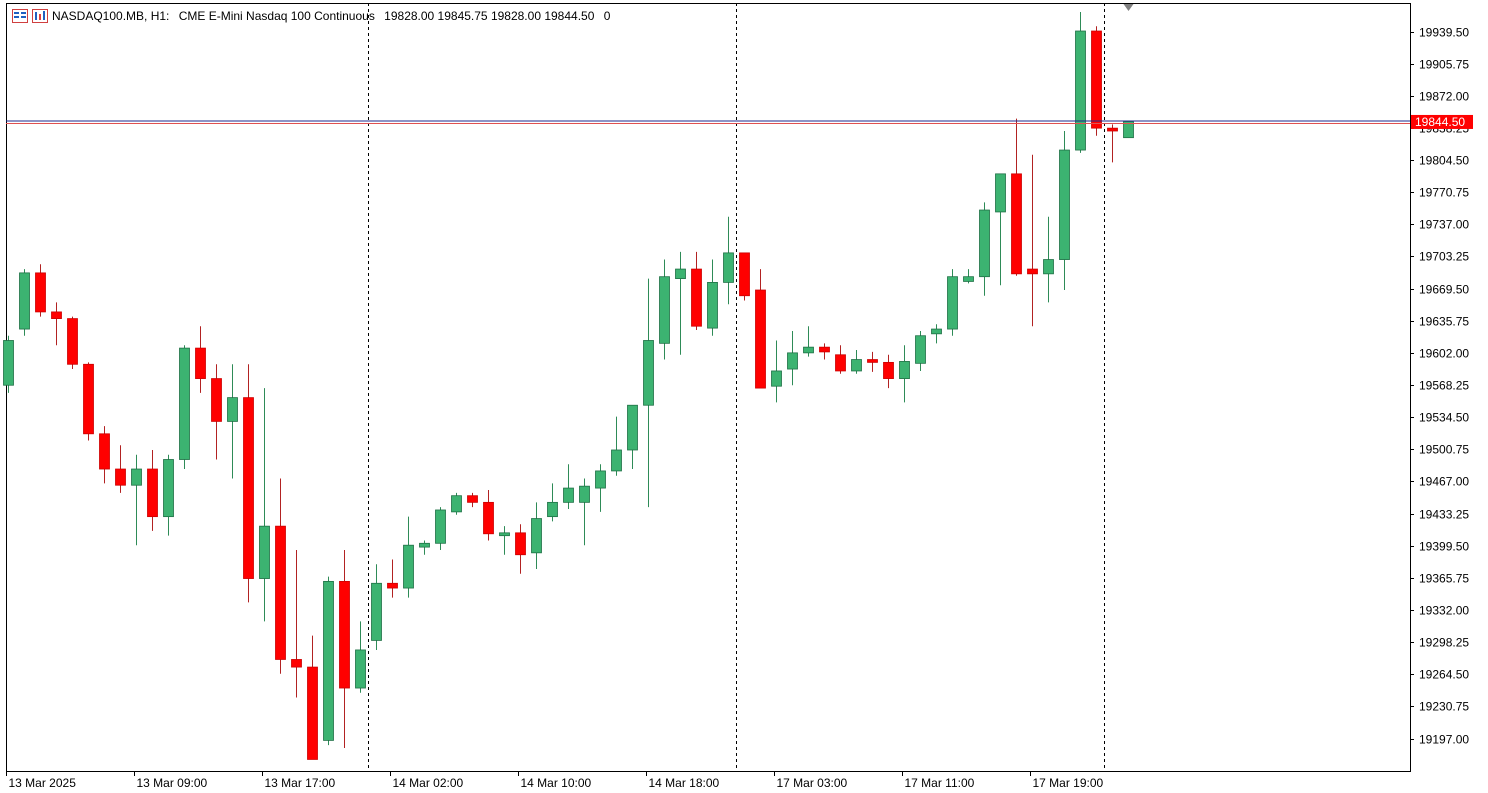 This screenshot has height=793, width=1488. Describe the element at coordinates (1444, 675) in the screenshot. I see `y-axis-label: 19264.50` at that location.